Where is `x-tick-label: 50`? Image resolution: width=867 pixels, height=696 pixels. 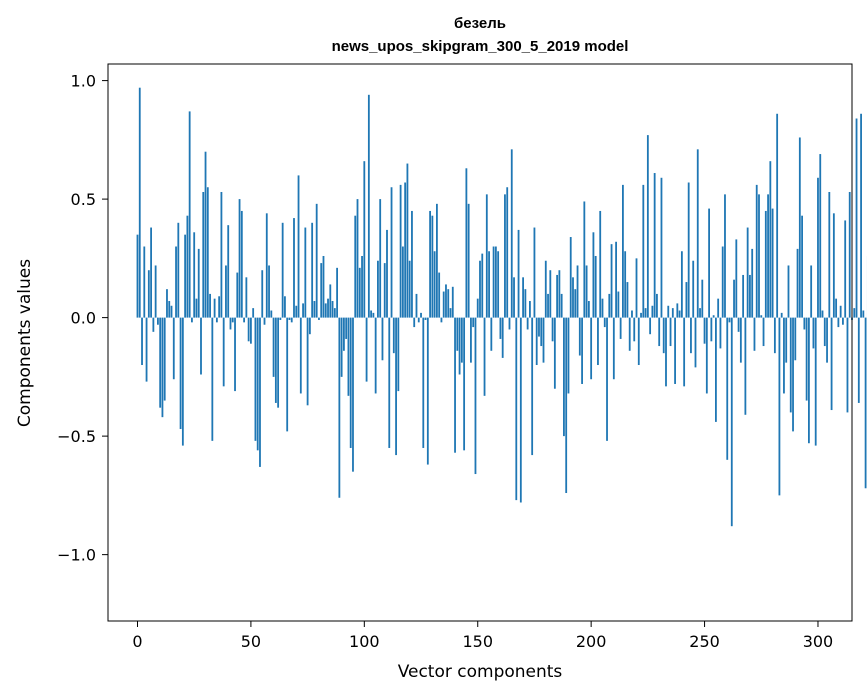
x-tick-label: 50 is located at coordinates (251, 641).